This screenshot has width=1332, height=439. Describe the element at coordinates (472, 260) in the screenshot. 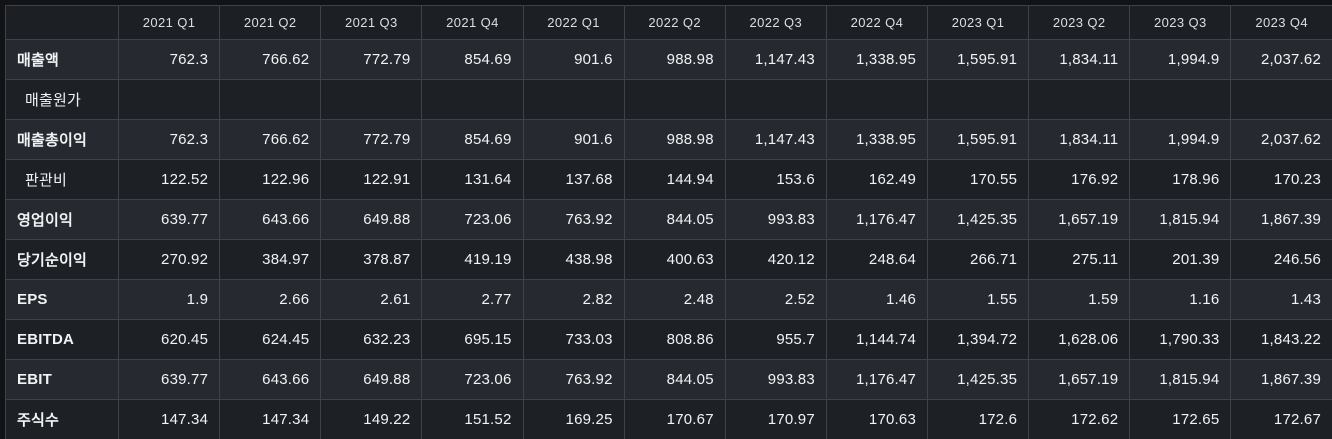

I see `value-cell: 419.19` at that location.